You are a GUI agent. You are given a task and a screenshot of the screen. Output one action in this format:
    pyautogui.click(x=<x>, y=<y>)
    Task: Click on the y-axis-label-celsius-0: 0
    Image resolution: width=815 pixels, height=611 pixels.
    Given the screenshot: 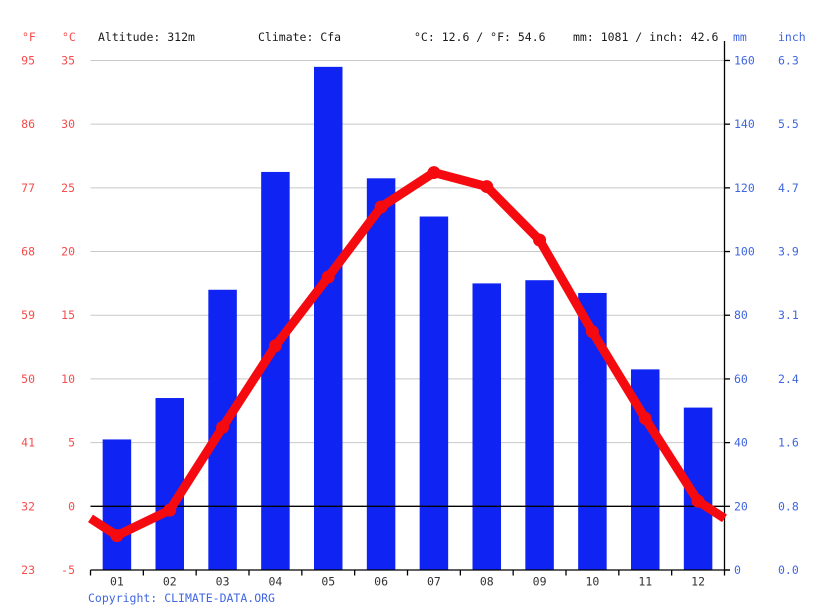 What is the action you would take?
    pyautogui.click(x=71, y=506)
    